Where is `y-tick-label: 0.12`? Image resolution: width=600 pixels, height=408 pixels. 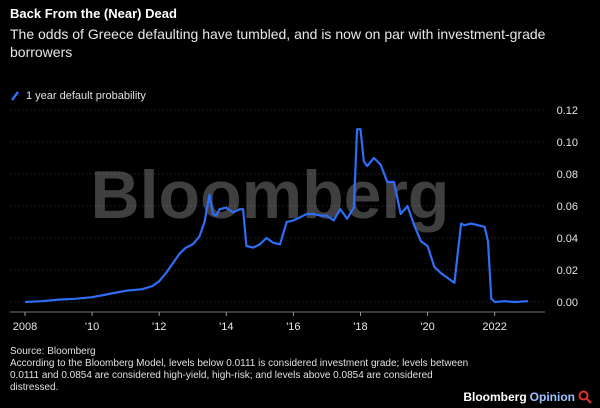 y-tick-label: 0.12 is located at coordinates (567, 111).